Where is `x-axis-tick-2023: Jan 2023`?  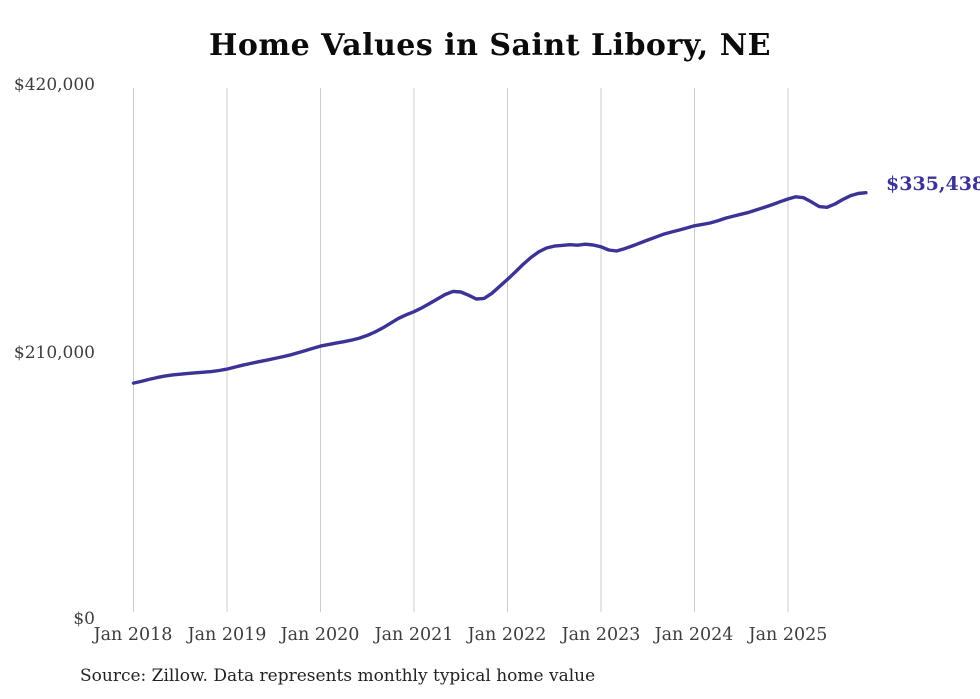 x-axis-tick-2023: Jan 2023 is located at coordinates (601, 635).